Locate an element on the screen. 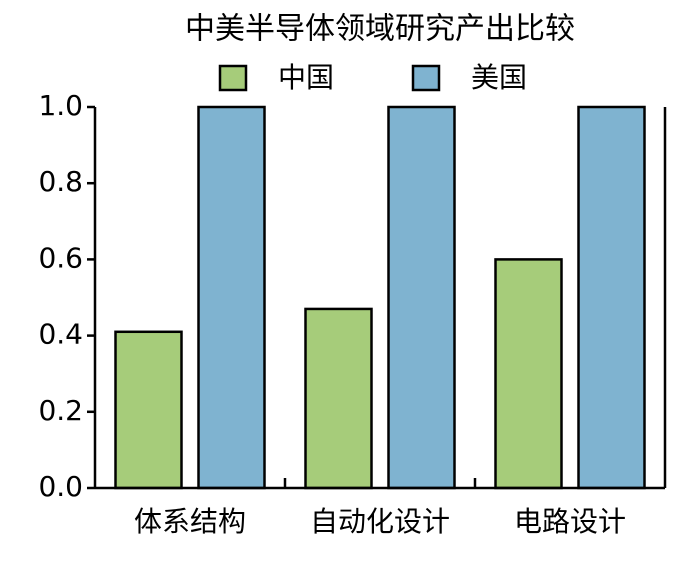 The width and height of the screenshot is (697, 583). y-tick-label: 1.0 is located at coordinates (60, 105).